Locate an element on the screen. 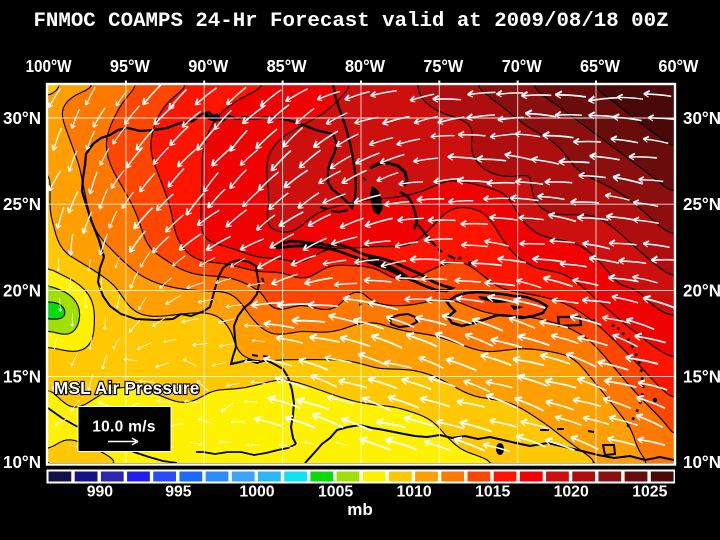  svg-text: 80°W is located at coordinates (365, 66).